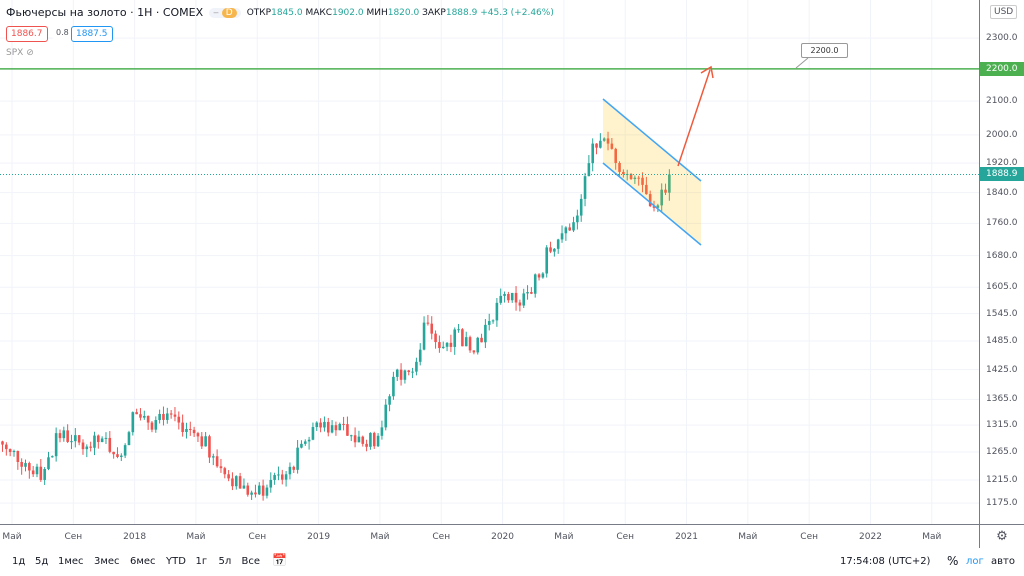 This screenshot has width=1024, height=576. I want to click on time-label: 2018, so click(135, 537).